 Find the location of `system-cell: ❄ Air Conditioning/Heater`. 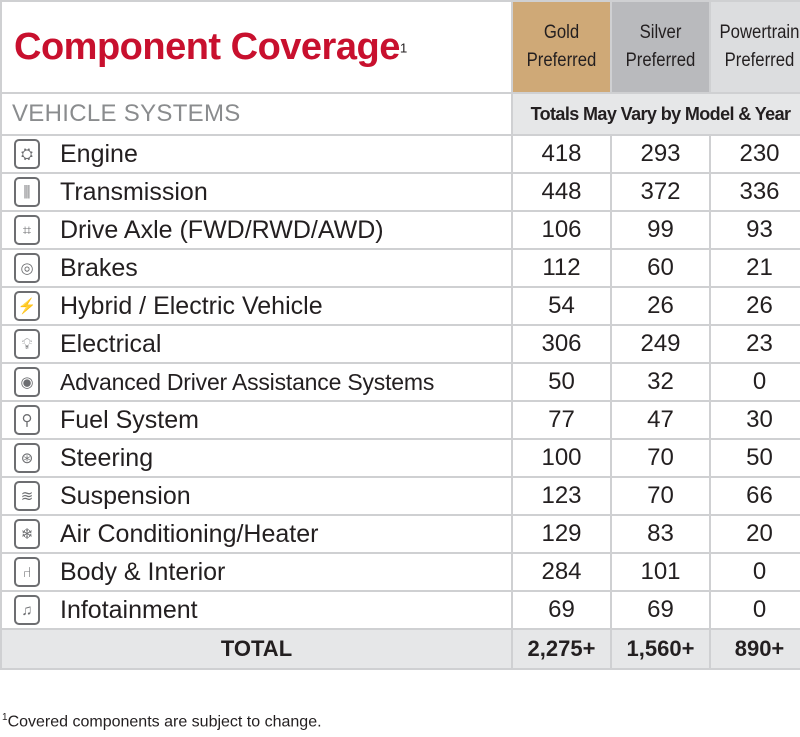

system-cell: ❄ Air Conditioning/Heater is located at coordinates (256, 534).